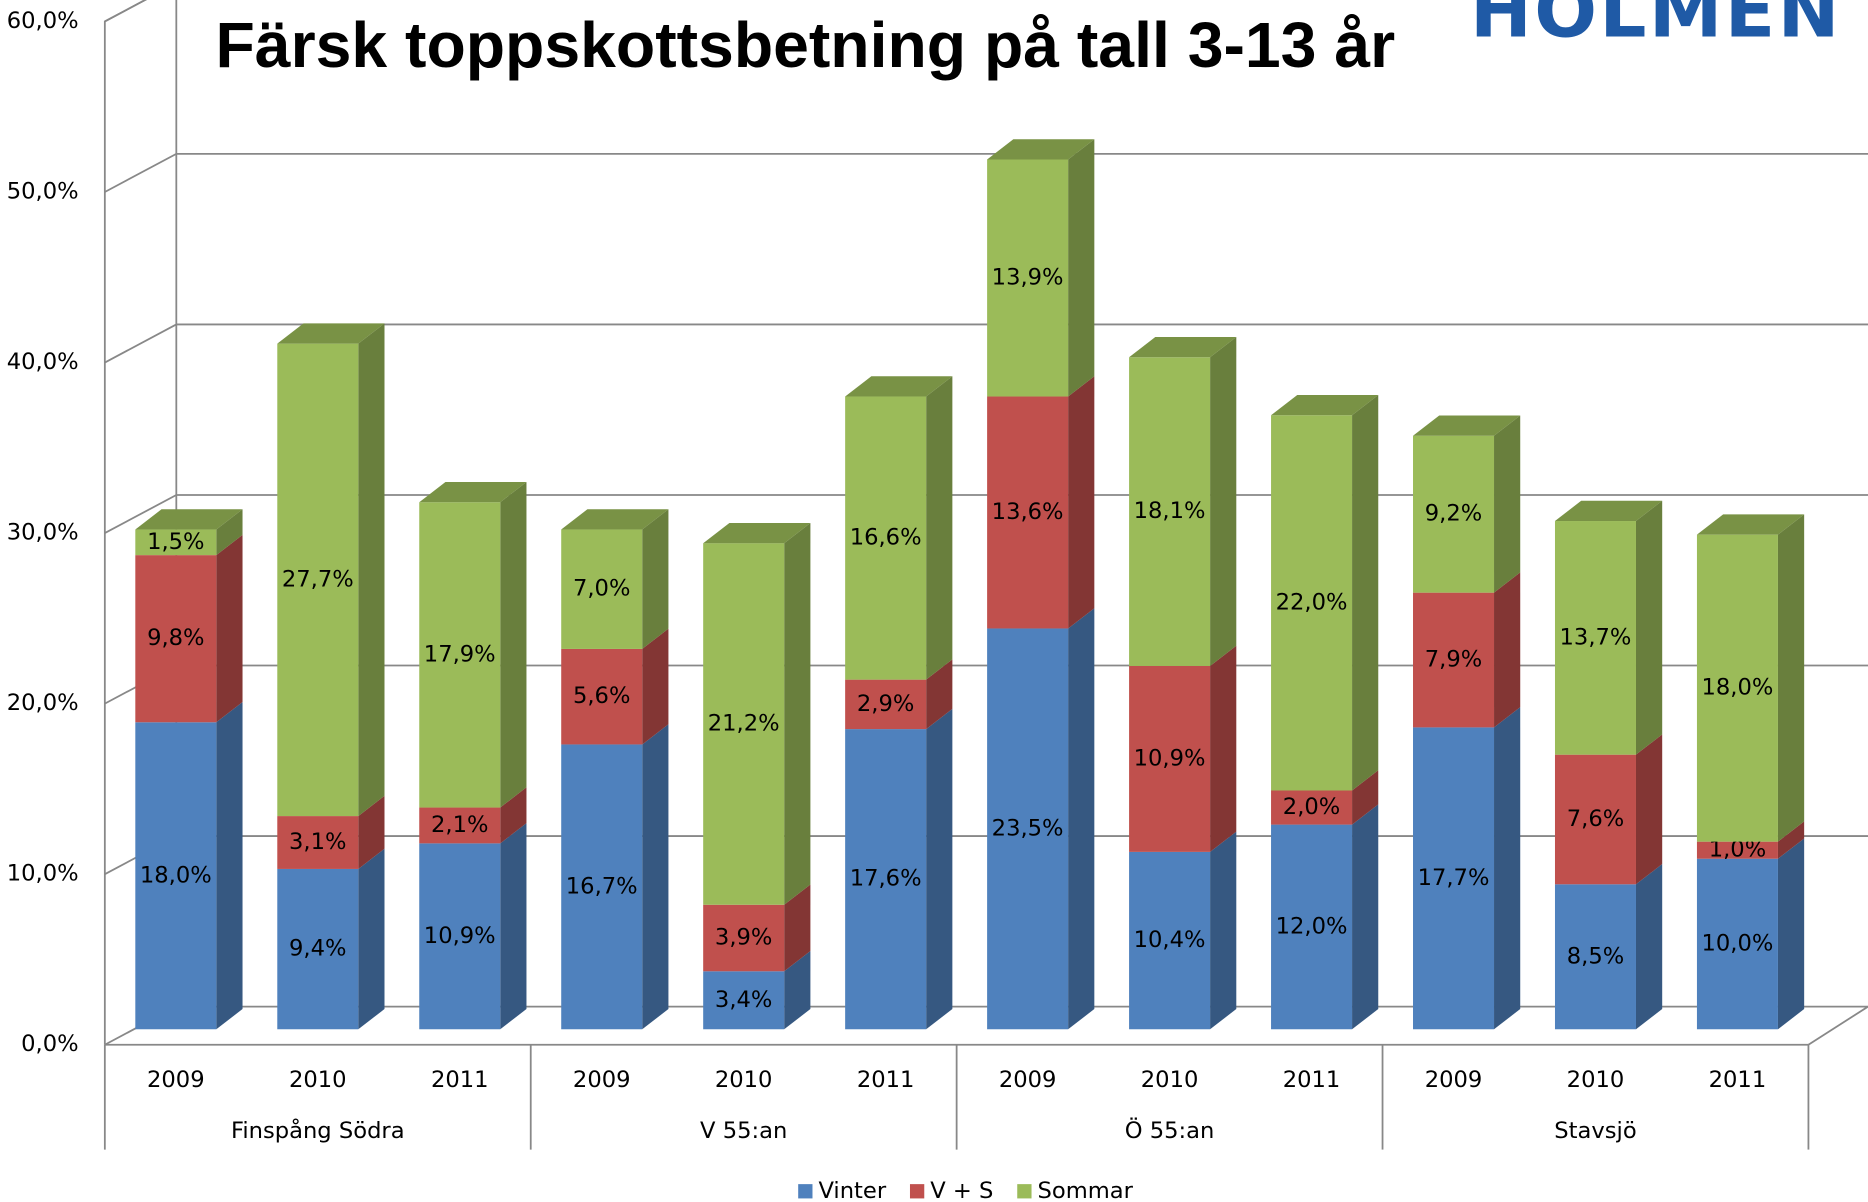  What do you see at coordinates (317, 842) in the screenshot?
I see `data-label: 3,1%` at bounding box center [317, 842].